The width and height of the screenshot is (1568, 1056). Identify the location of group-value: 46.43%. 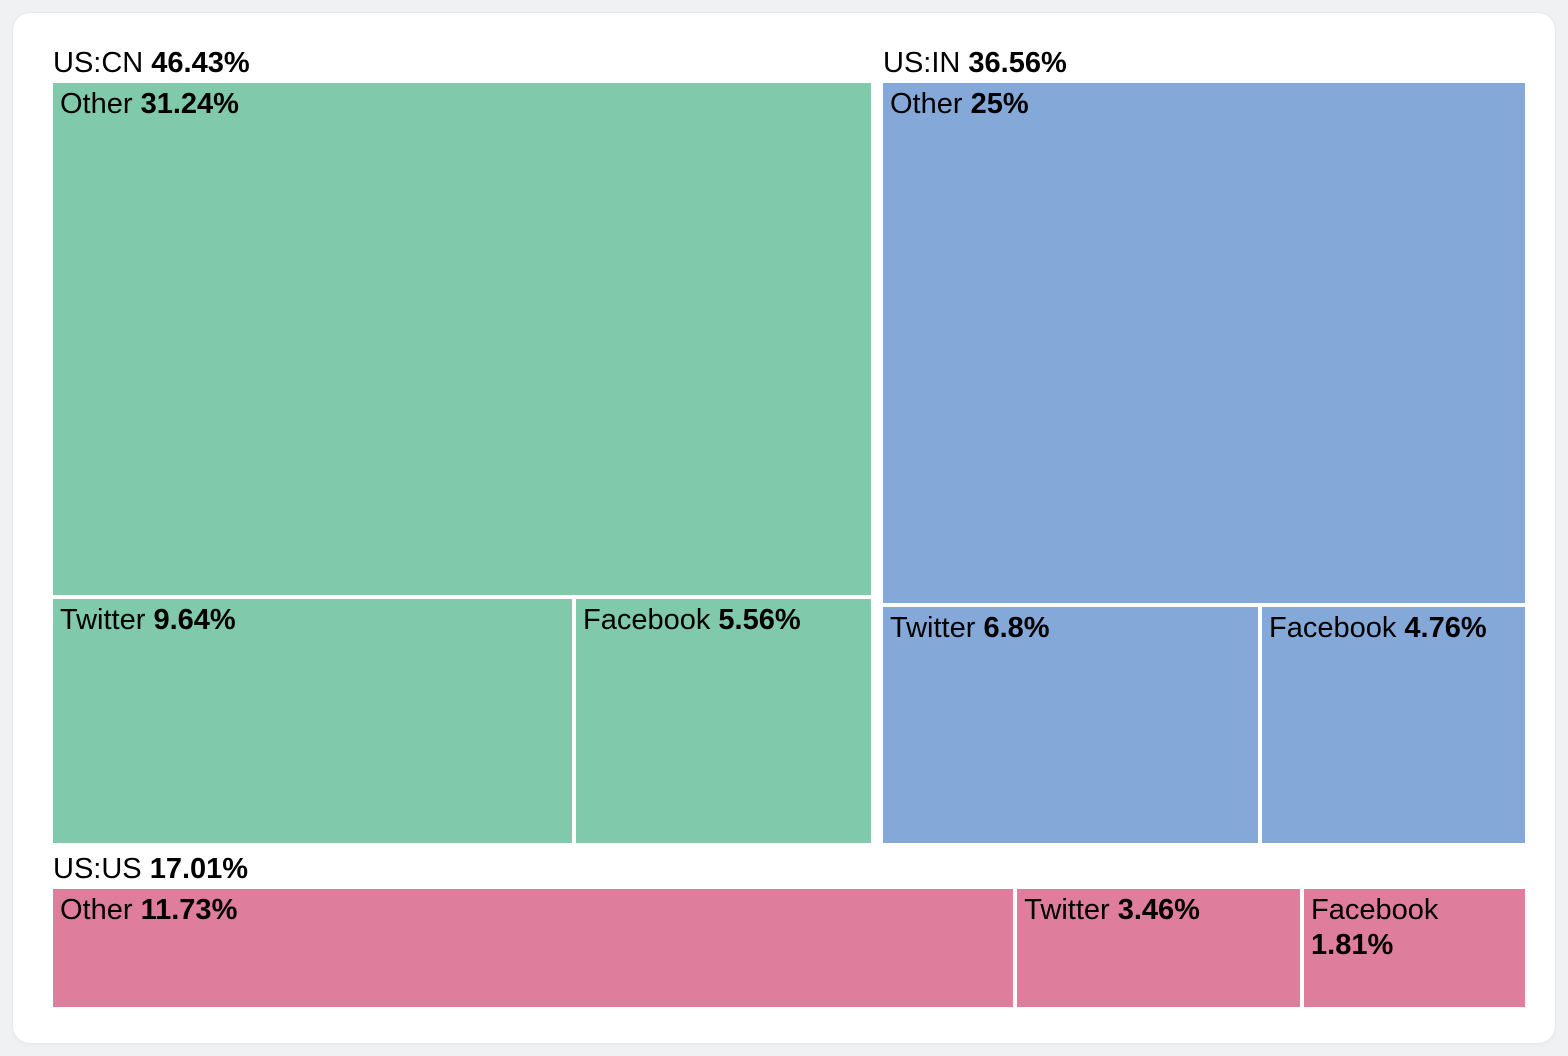
(200, 63).